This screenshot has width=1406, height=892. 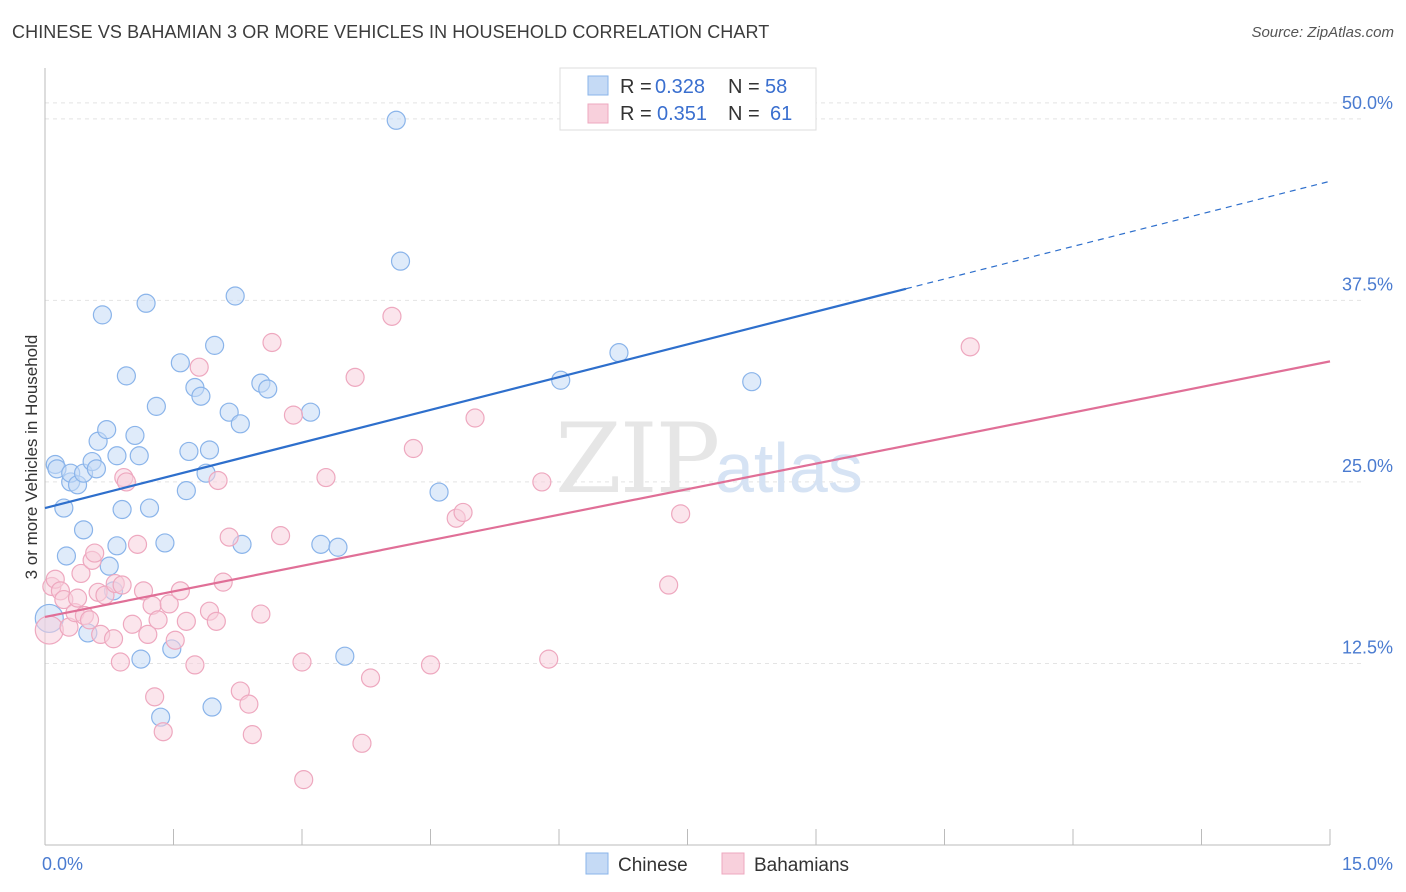 What do you see at coordinates (744, 87) in the screenshot?
I see `legend-n-label-chinese: N =` at bounding box center [744, 87].